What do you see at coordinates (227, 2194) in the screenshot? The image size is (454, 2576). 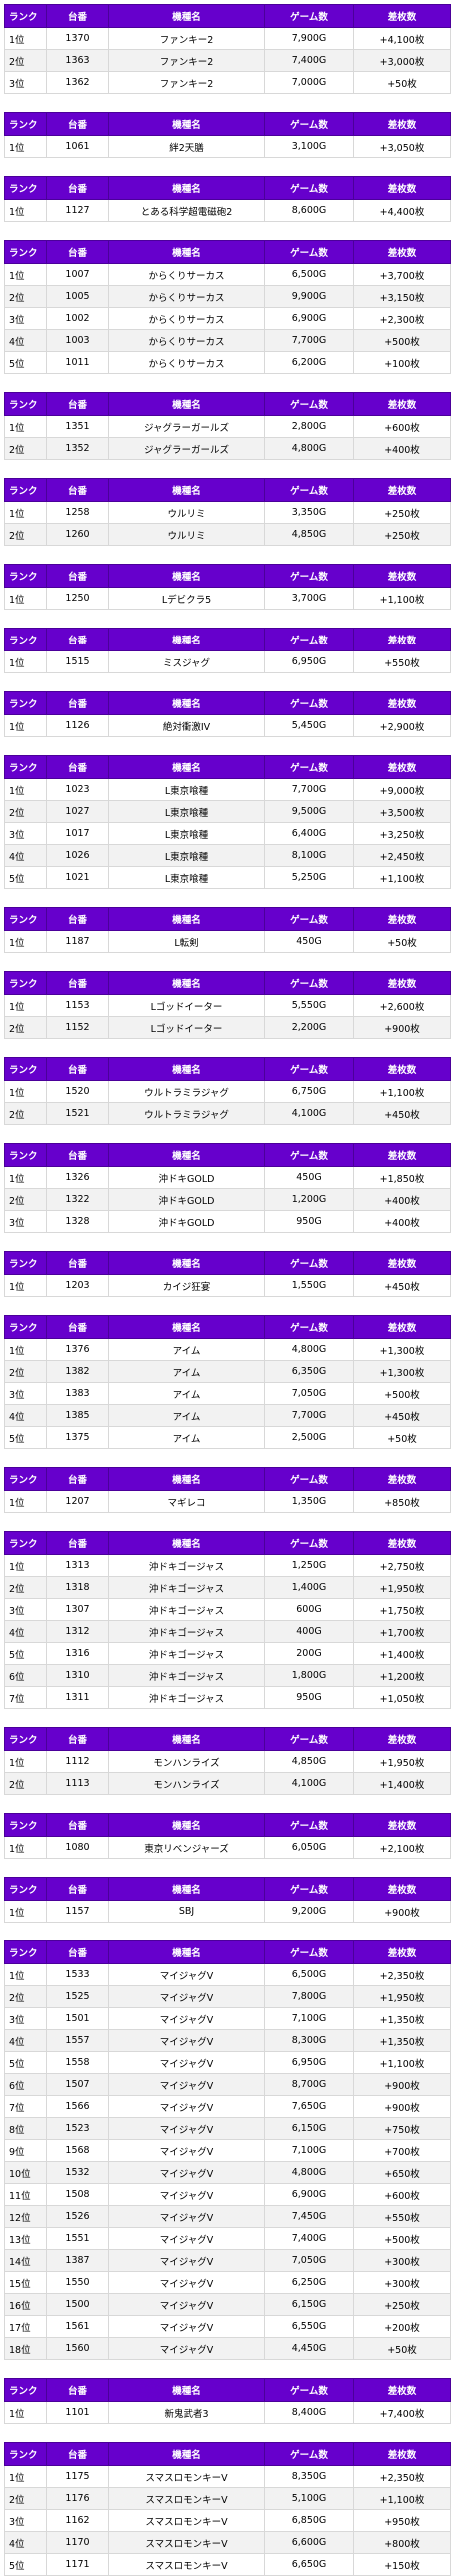 I see `table-row: 11位 1508 マイジャグV 6,900G +600枚` at bounding box center [227, 2194].